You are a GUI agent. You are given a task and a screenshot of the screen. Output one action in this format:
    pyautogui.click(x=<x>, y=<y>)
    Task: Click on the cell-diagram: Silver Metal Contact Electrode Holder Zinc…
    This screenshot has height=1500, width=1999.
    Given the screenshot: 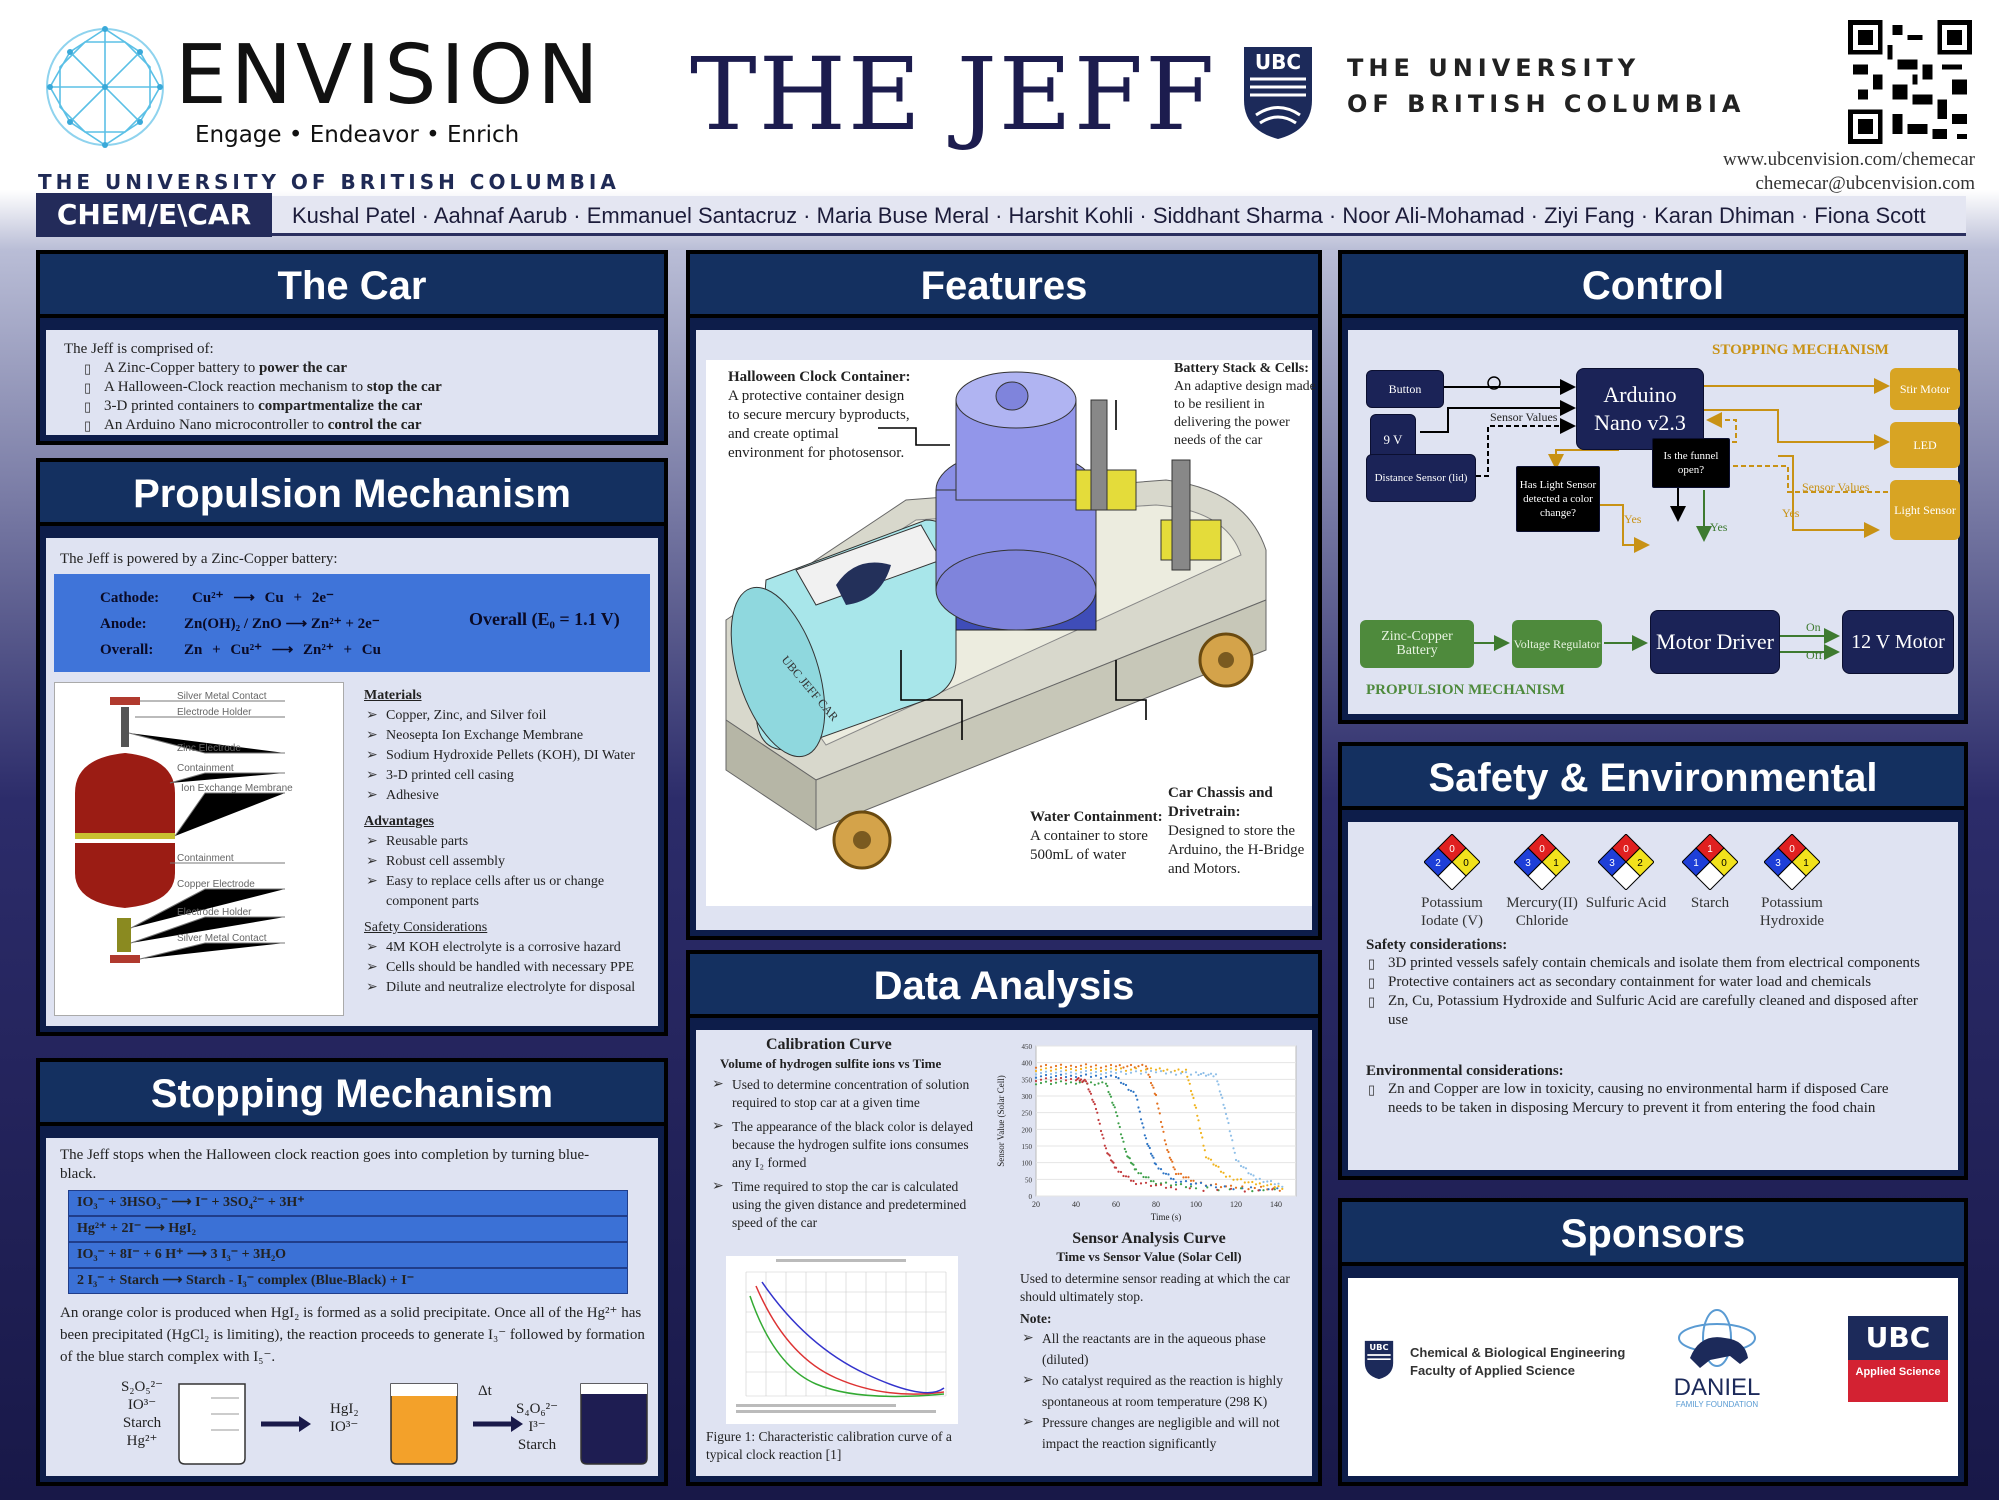 What is the action you would take?
    pyautogui.click(x=199, y=849)
    